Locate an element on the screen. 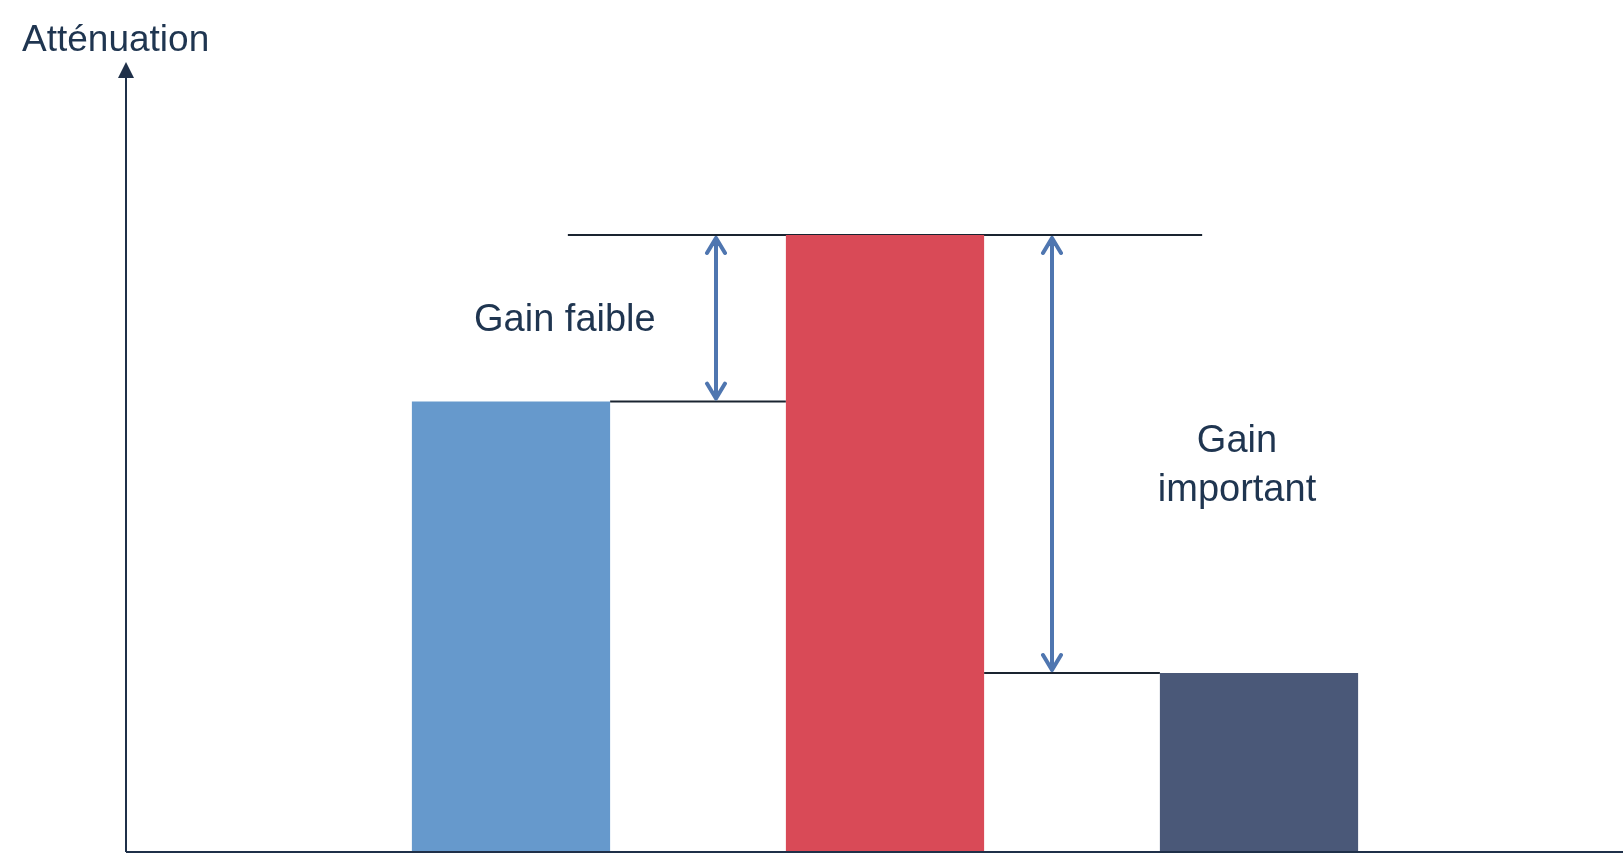  y-axis-title: Atténuation is located at coordinates (116, 39).